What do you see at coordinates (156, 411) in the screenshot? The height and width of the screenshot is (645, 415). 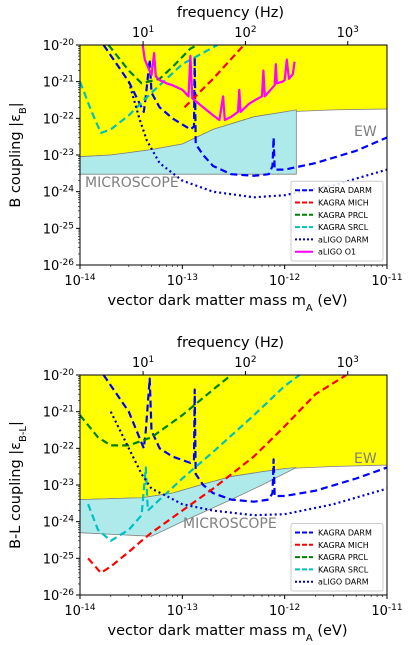 I see `series-kagra-prcl` at bounding box center [156, 411].